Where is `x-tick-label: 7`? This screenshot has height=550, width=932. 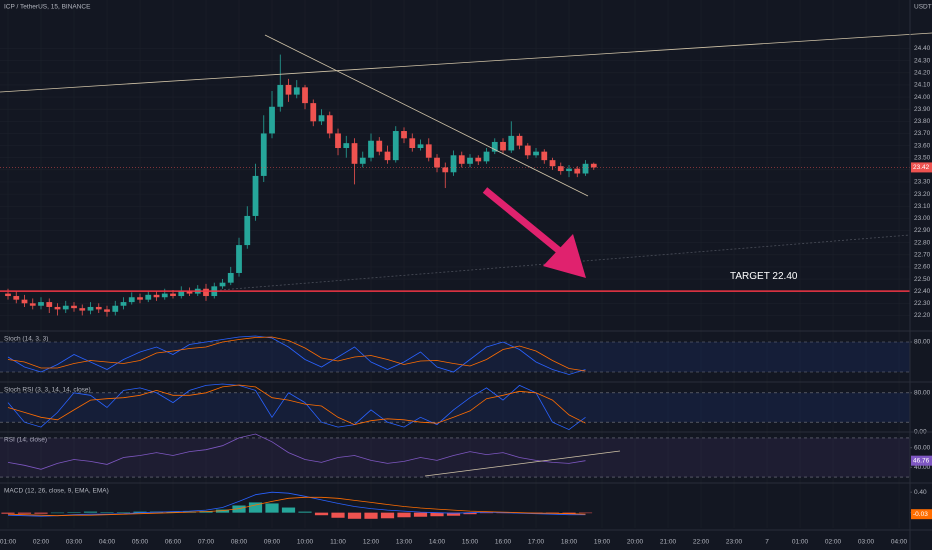
x-tick-label: 7 is located at coordinates (767, 542).